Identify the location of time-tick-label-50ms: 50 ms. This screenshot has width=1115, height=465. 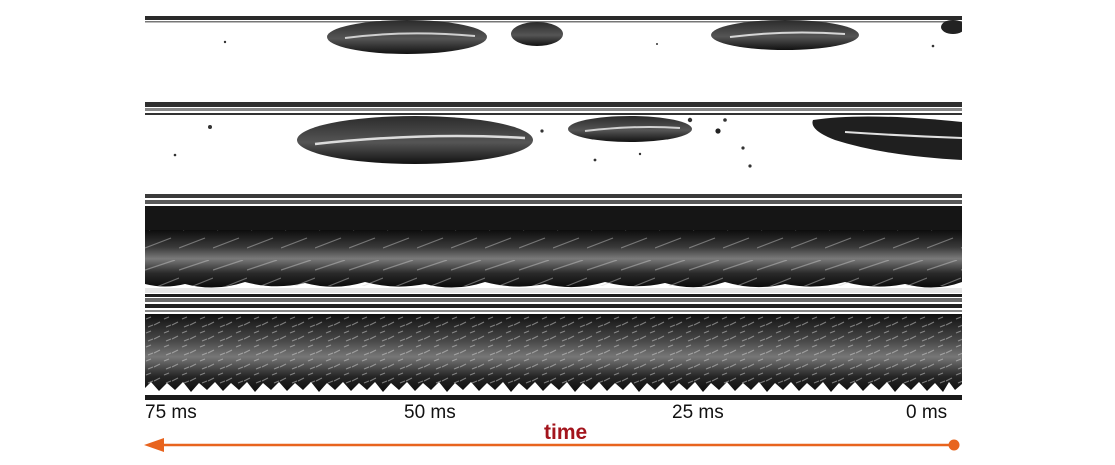
(430, 412).